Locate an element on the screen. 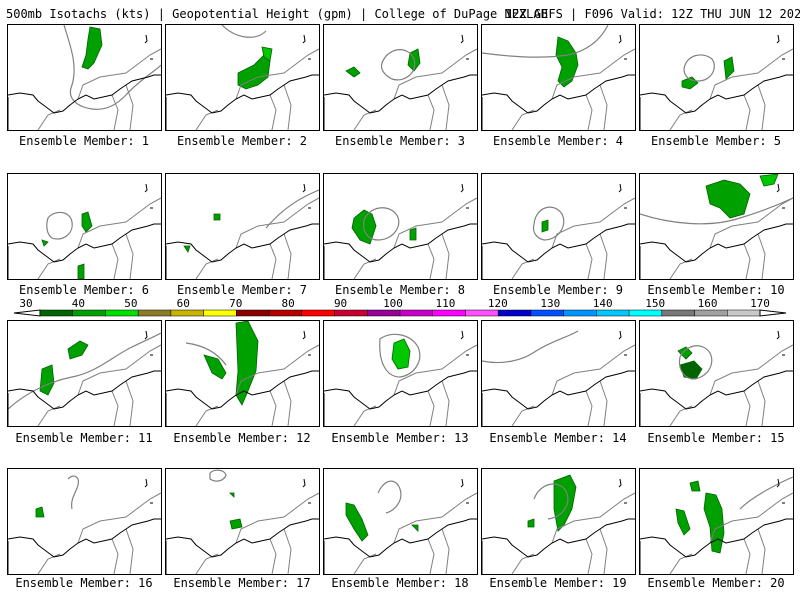 Image resolution: width=800 pixels, height=600 pixels. panel-label: Ensemble Member: 6 is located at coordinates (84, 290).